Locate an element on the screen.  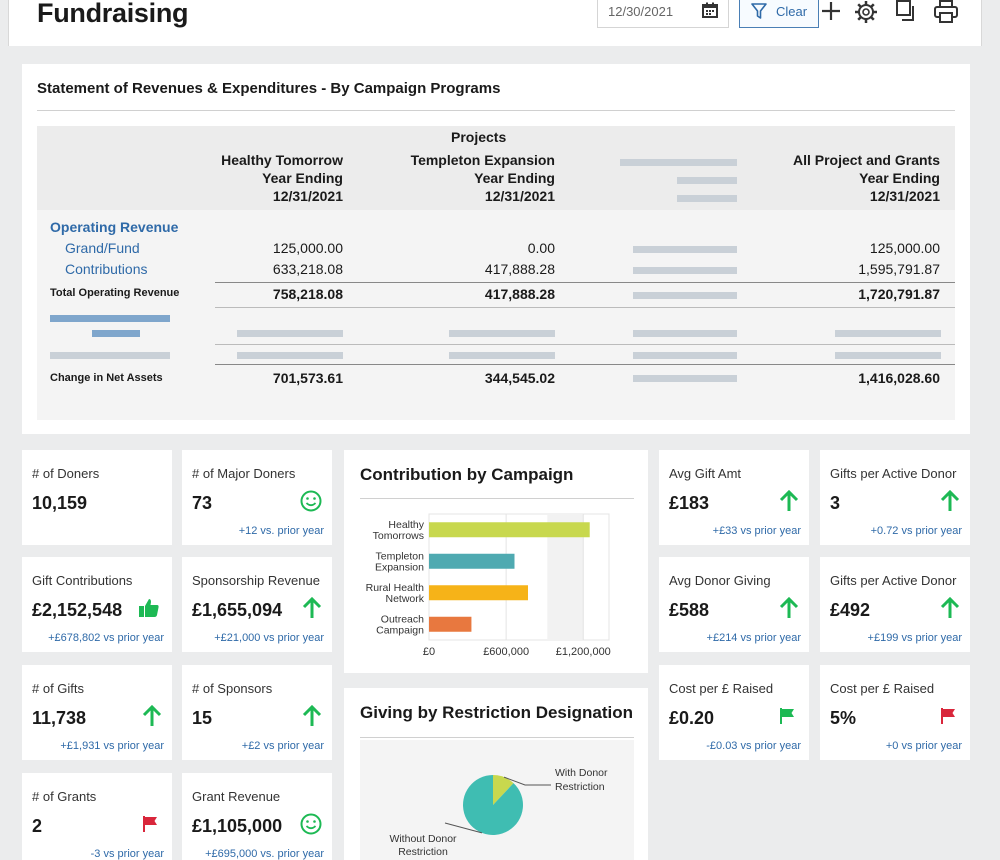
bar-outreach-campaign is located at coordinates (450, 624).